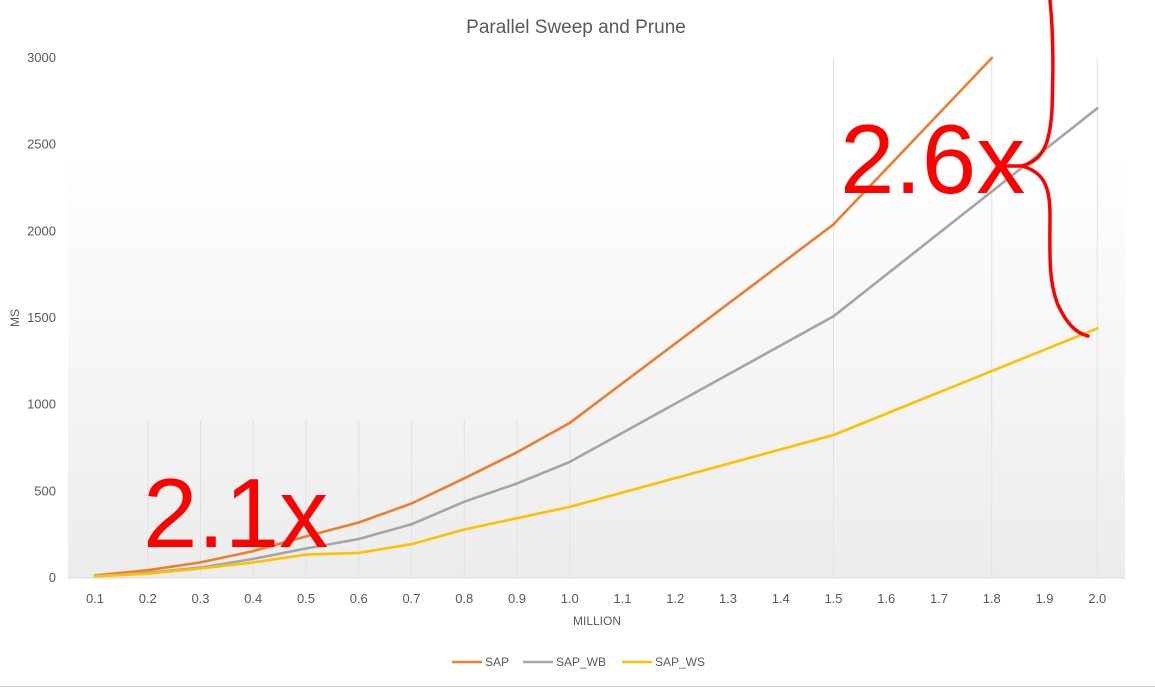 The height and width of the screenshot is (687, 1155). Describe the element at coordinates (781, 598) in the screenshot. I see `x-tick-label: 1.4` at that location.